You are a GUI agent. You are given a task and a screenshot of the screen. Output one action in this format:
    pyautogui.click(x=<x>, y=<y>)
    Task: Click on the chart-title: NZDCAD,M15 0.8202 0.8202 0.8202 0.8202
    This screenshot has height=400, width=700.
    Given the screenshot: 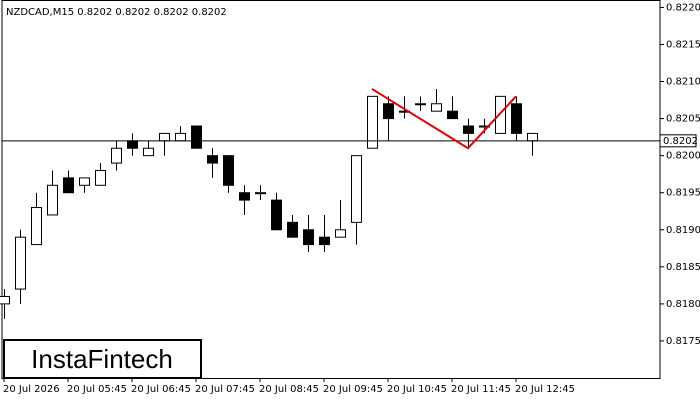 What is the action you would take?
    pyautogui.click(x=116, y=12)
    